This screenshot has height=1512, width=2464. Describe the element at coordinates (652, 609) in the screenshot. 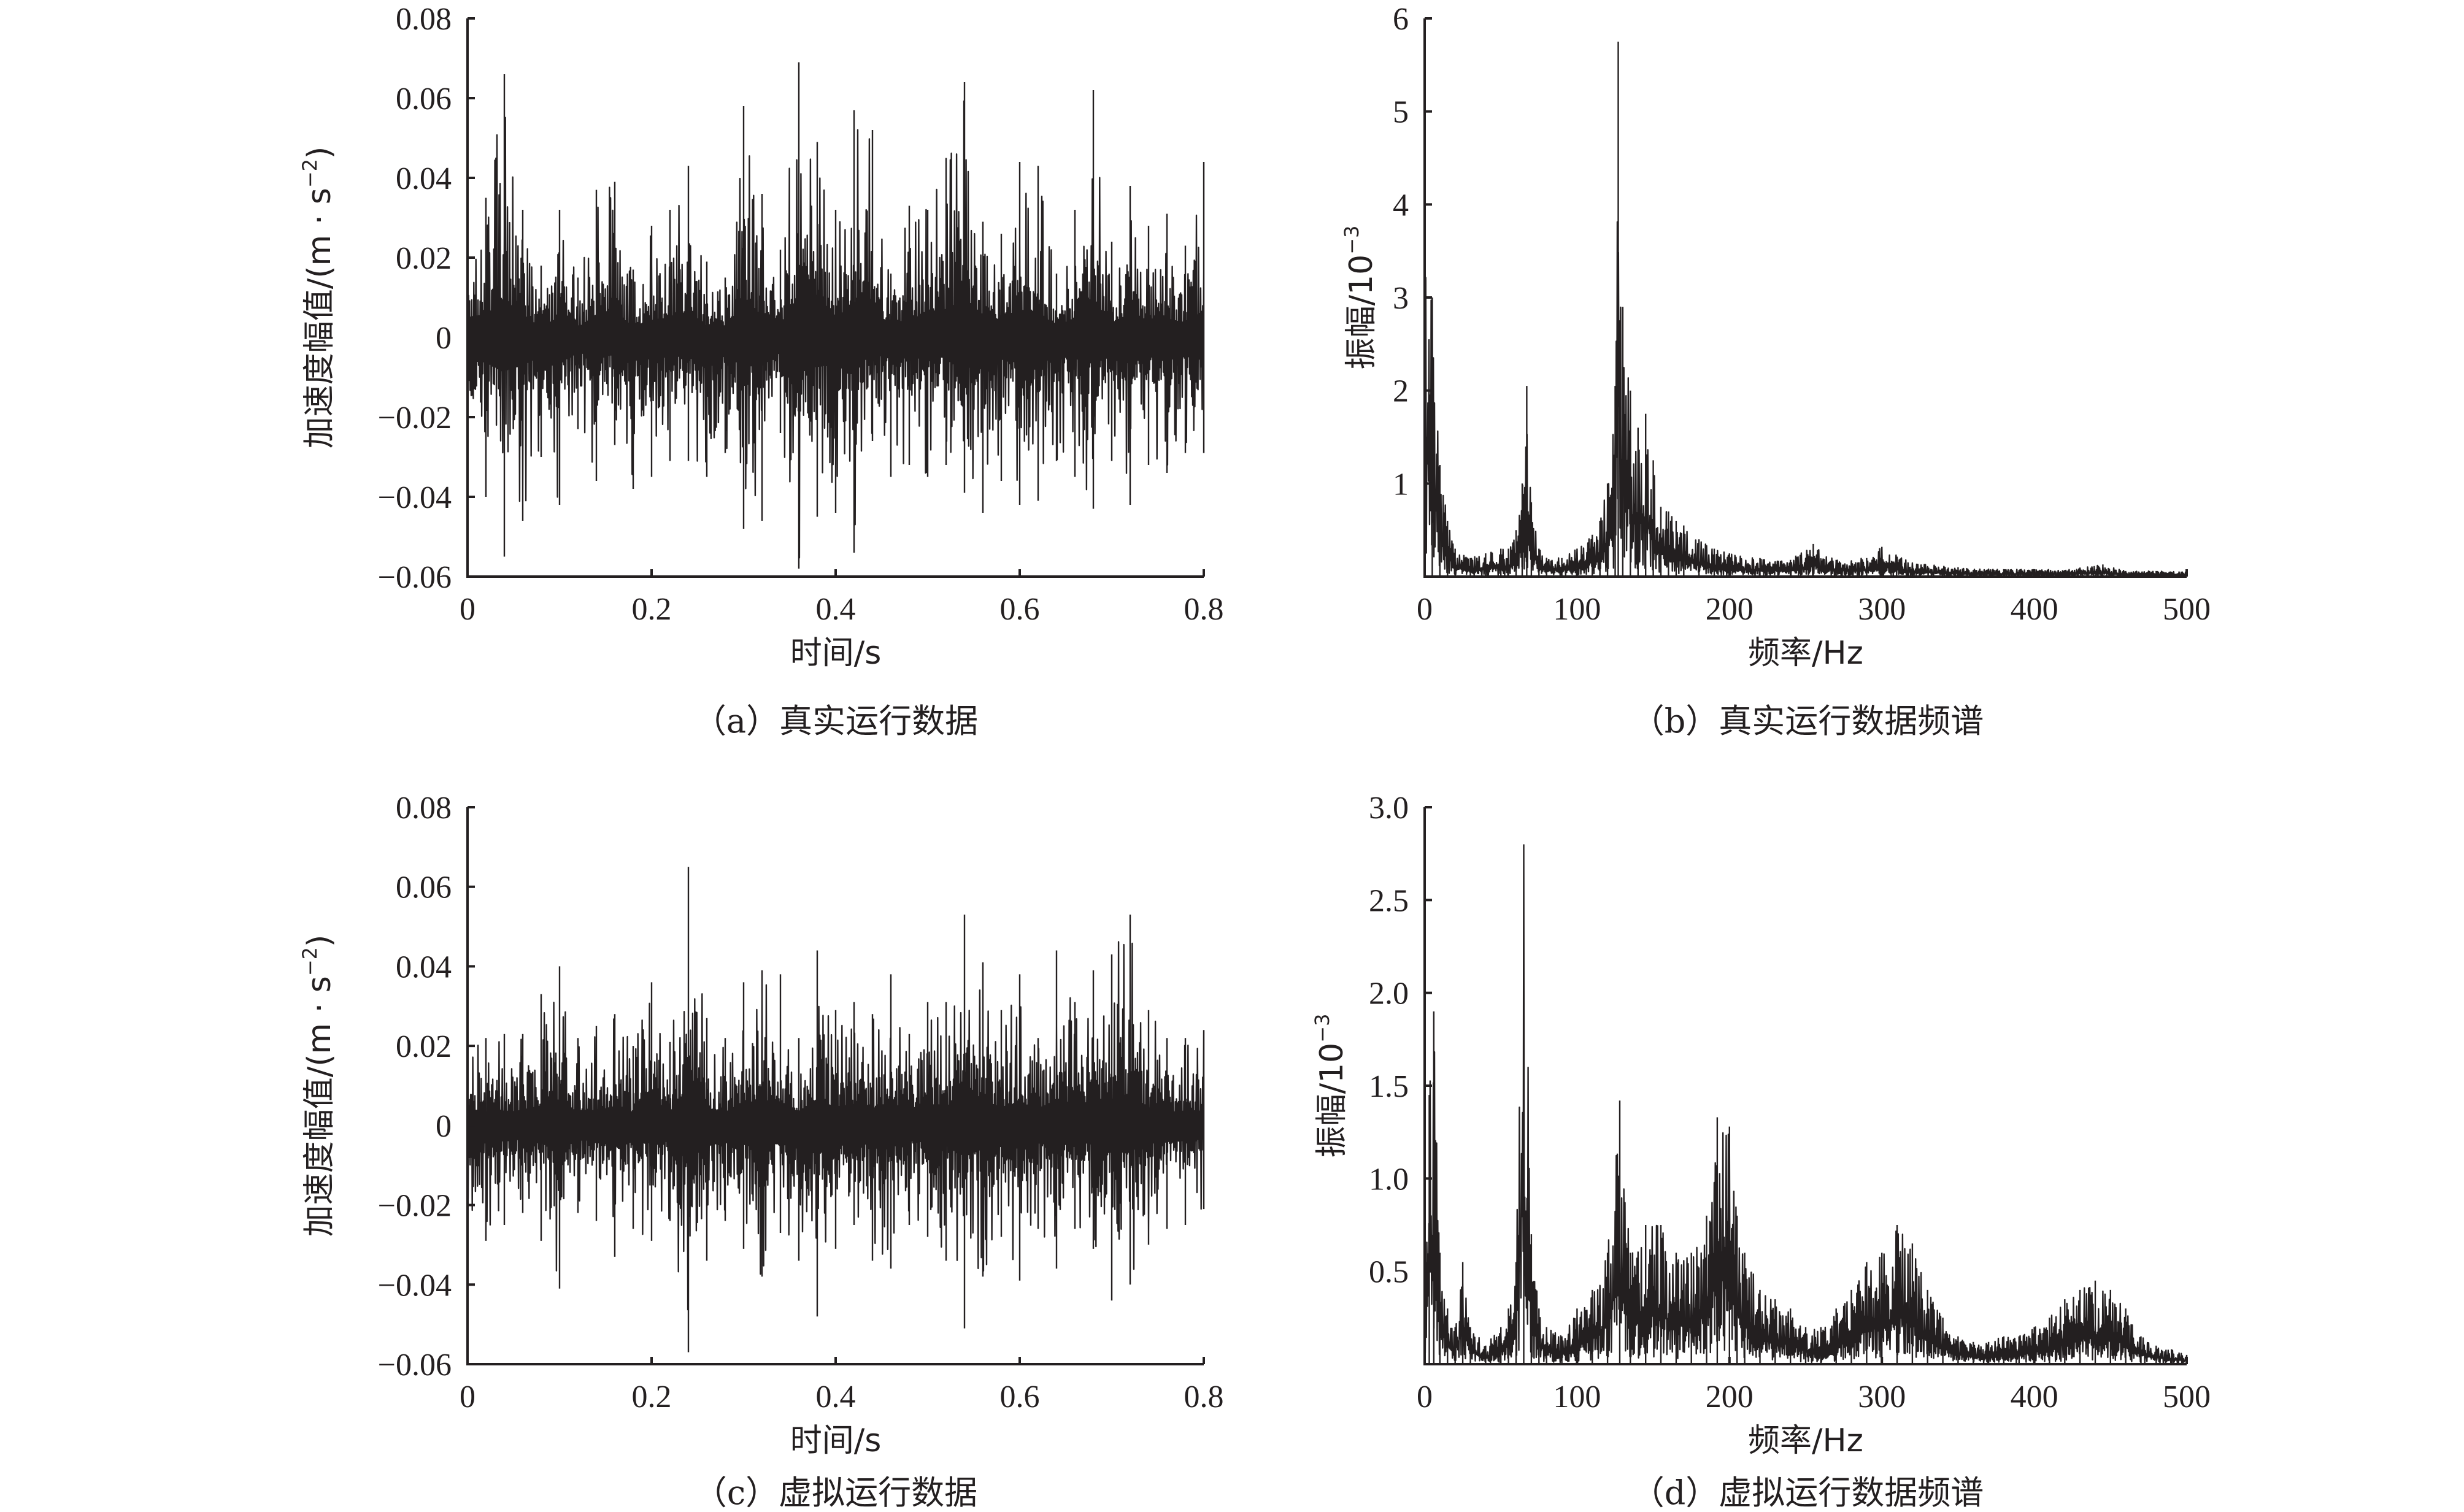

I see `x-tick-label-a: 0.2` at that location.